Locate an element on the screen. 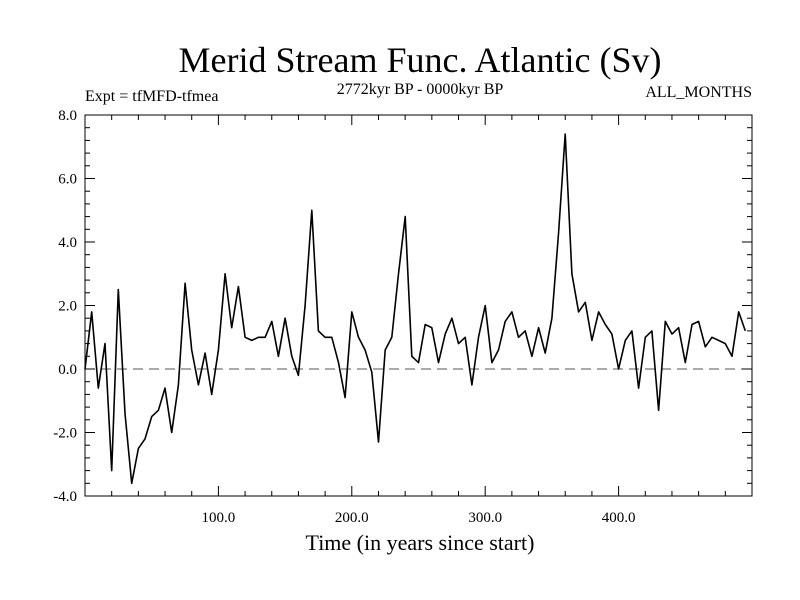  months-label: ALL_MONTHS is located at coordinates (698, 92).